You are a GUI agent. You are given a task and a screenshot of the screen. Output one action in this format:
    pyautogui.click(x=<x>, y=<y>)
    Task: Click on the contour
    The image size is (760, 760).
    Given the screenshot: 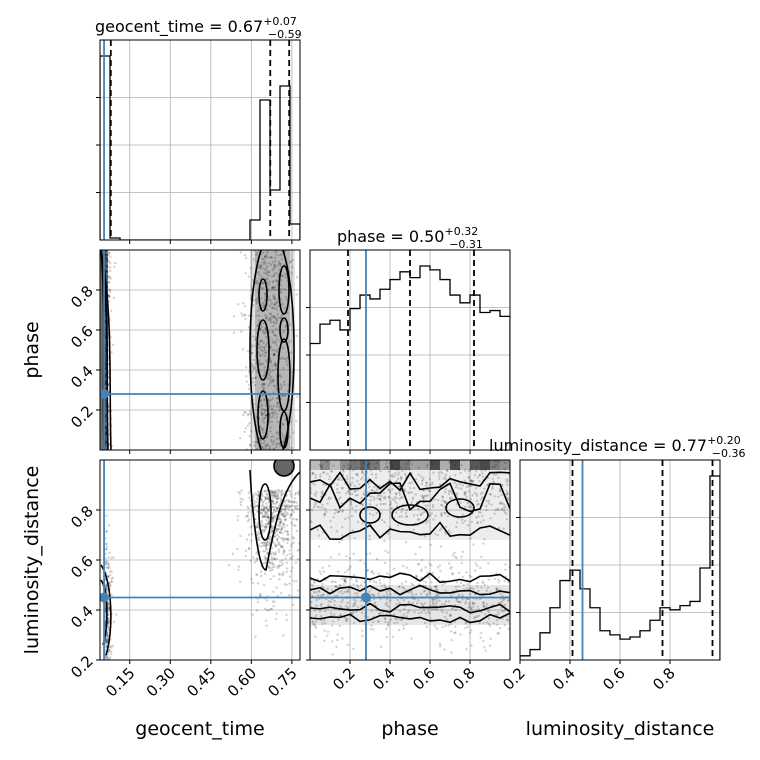 What is the action you would take?
    pyautogui.click(x=410, y=590)
    